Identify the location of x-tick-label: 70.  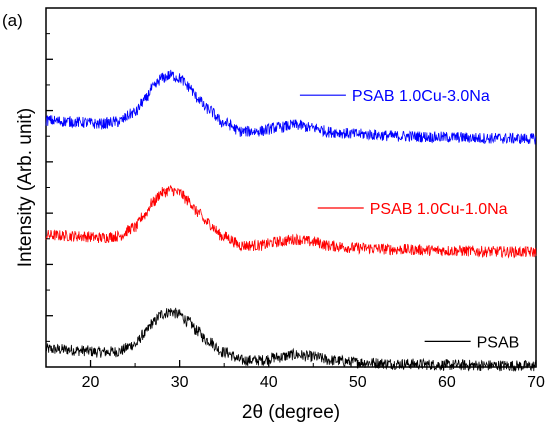
(536, 382).